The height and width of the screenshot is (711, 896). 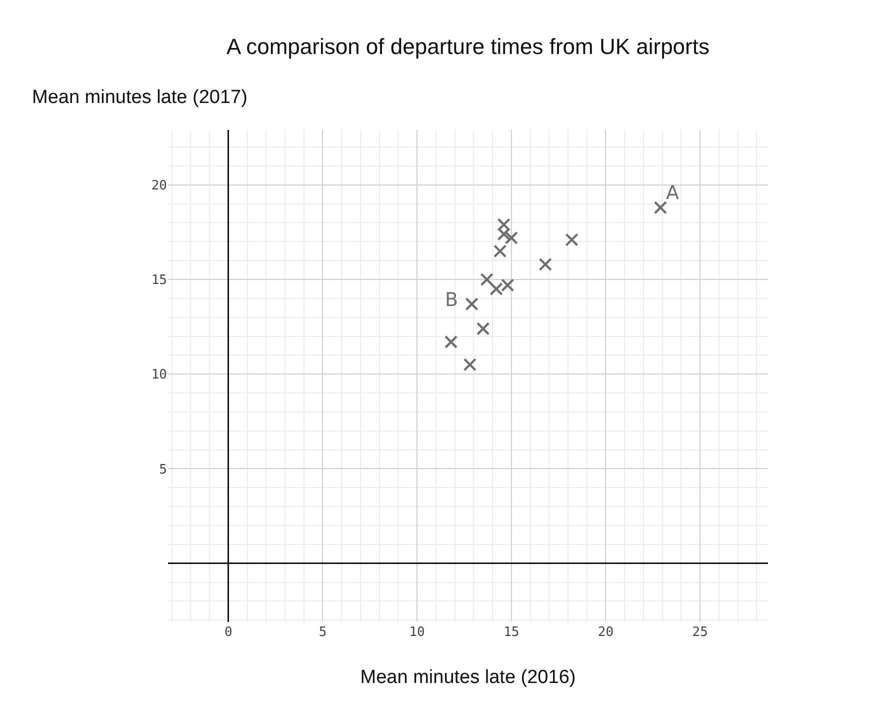 I want to click on chart-title: A comparison of departure times from UK airports, so click(x=468, y=46).